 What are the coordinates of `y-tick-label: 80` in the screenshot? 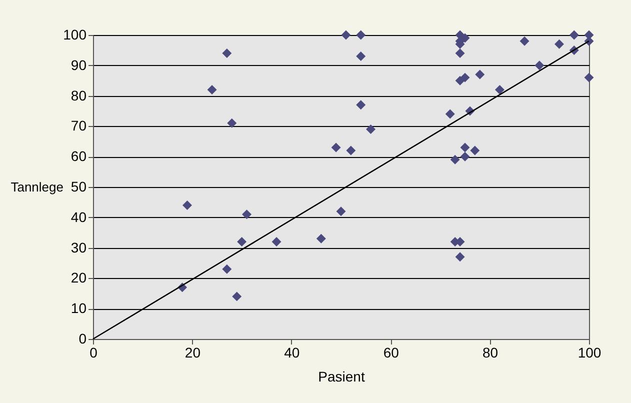 It's located at (78, 95).